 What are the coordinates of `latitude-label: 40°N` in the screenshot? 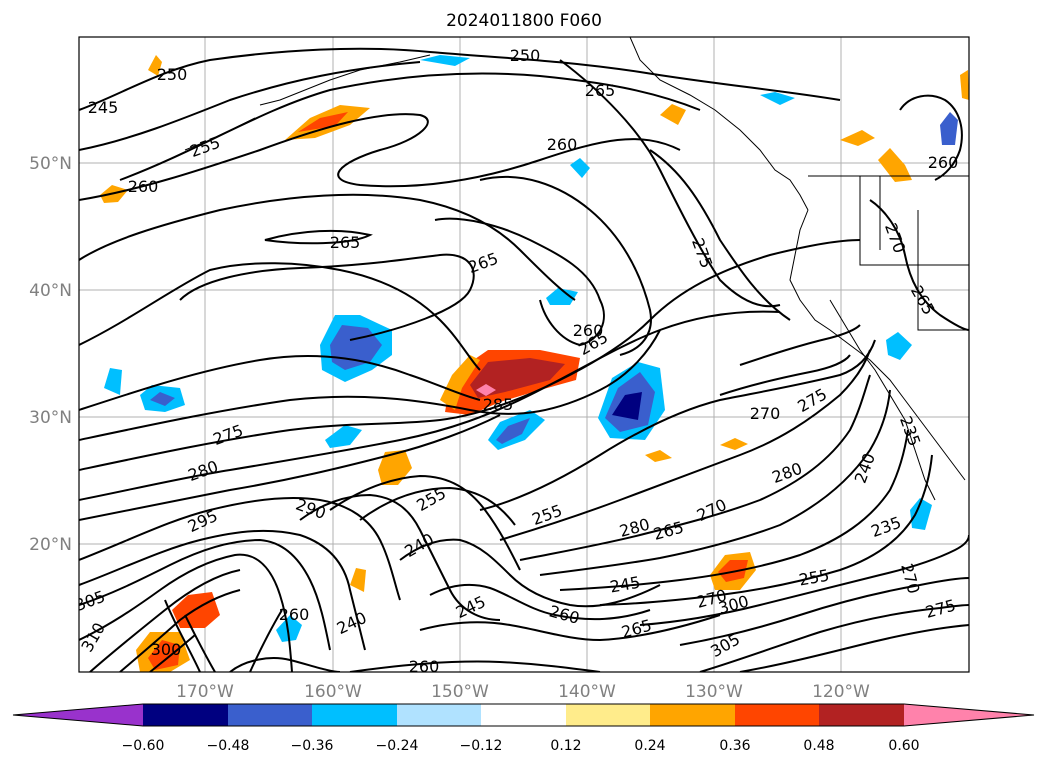 It's located at (50, 291).